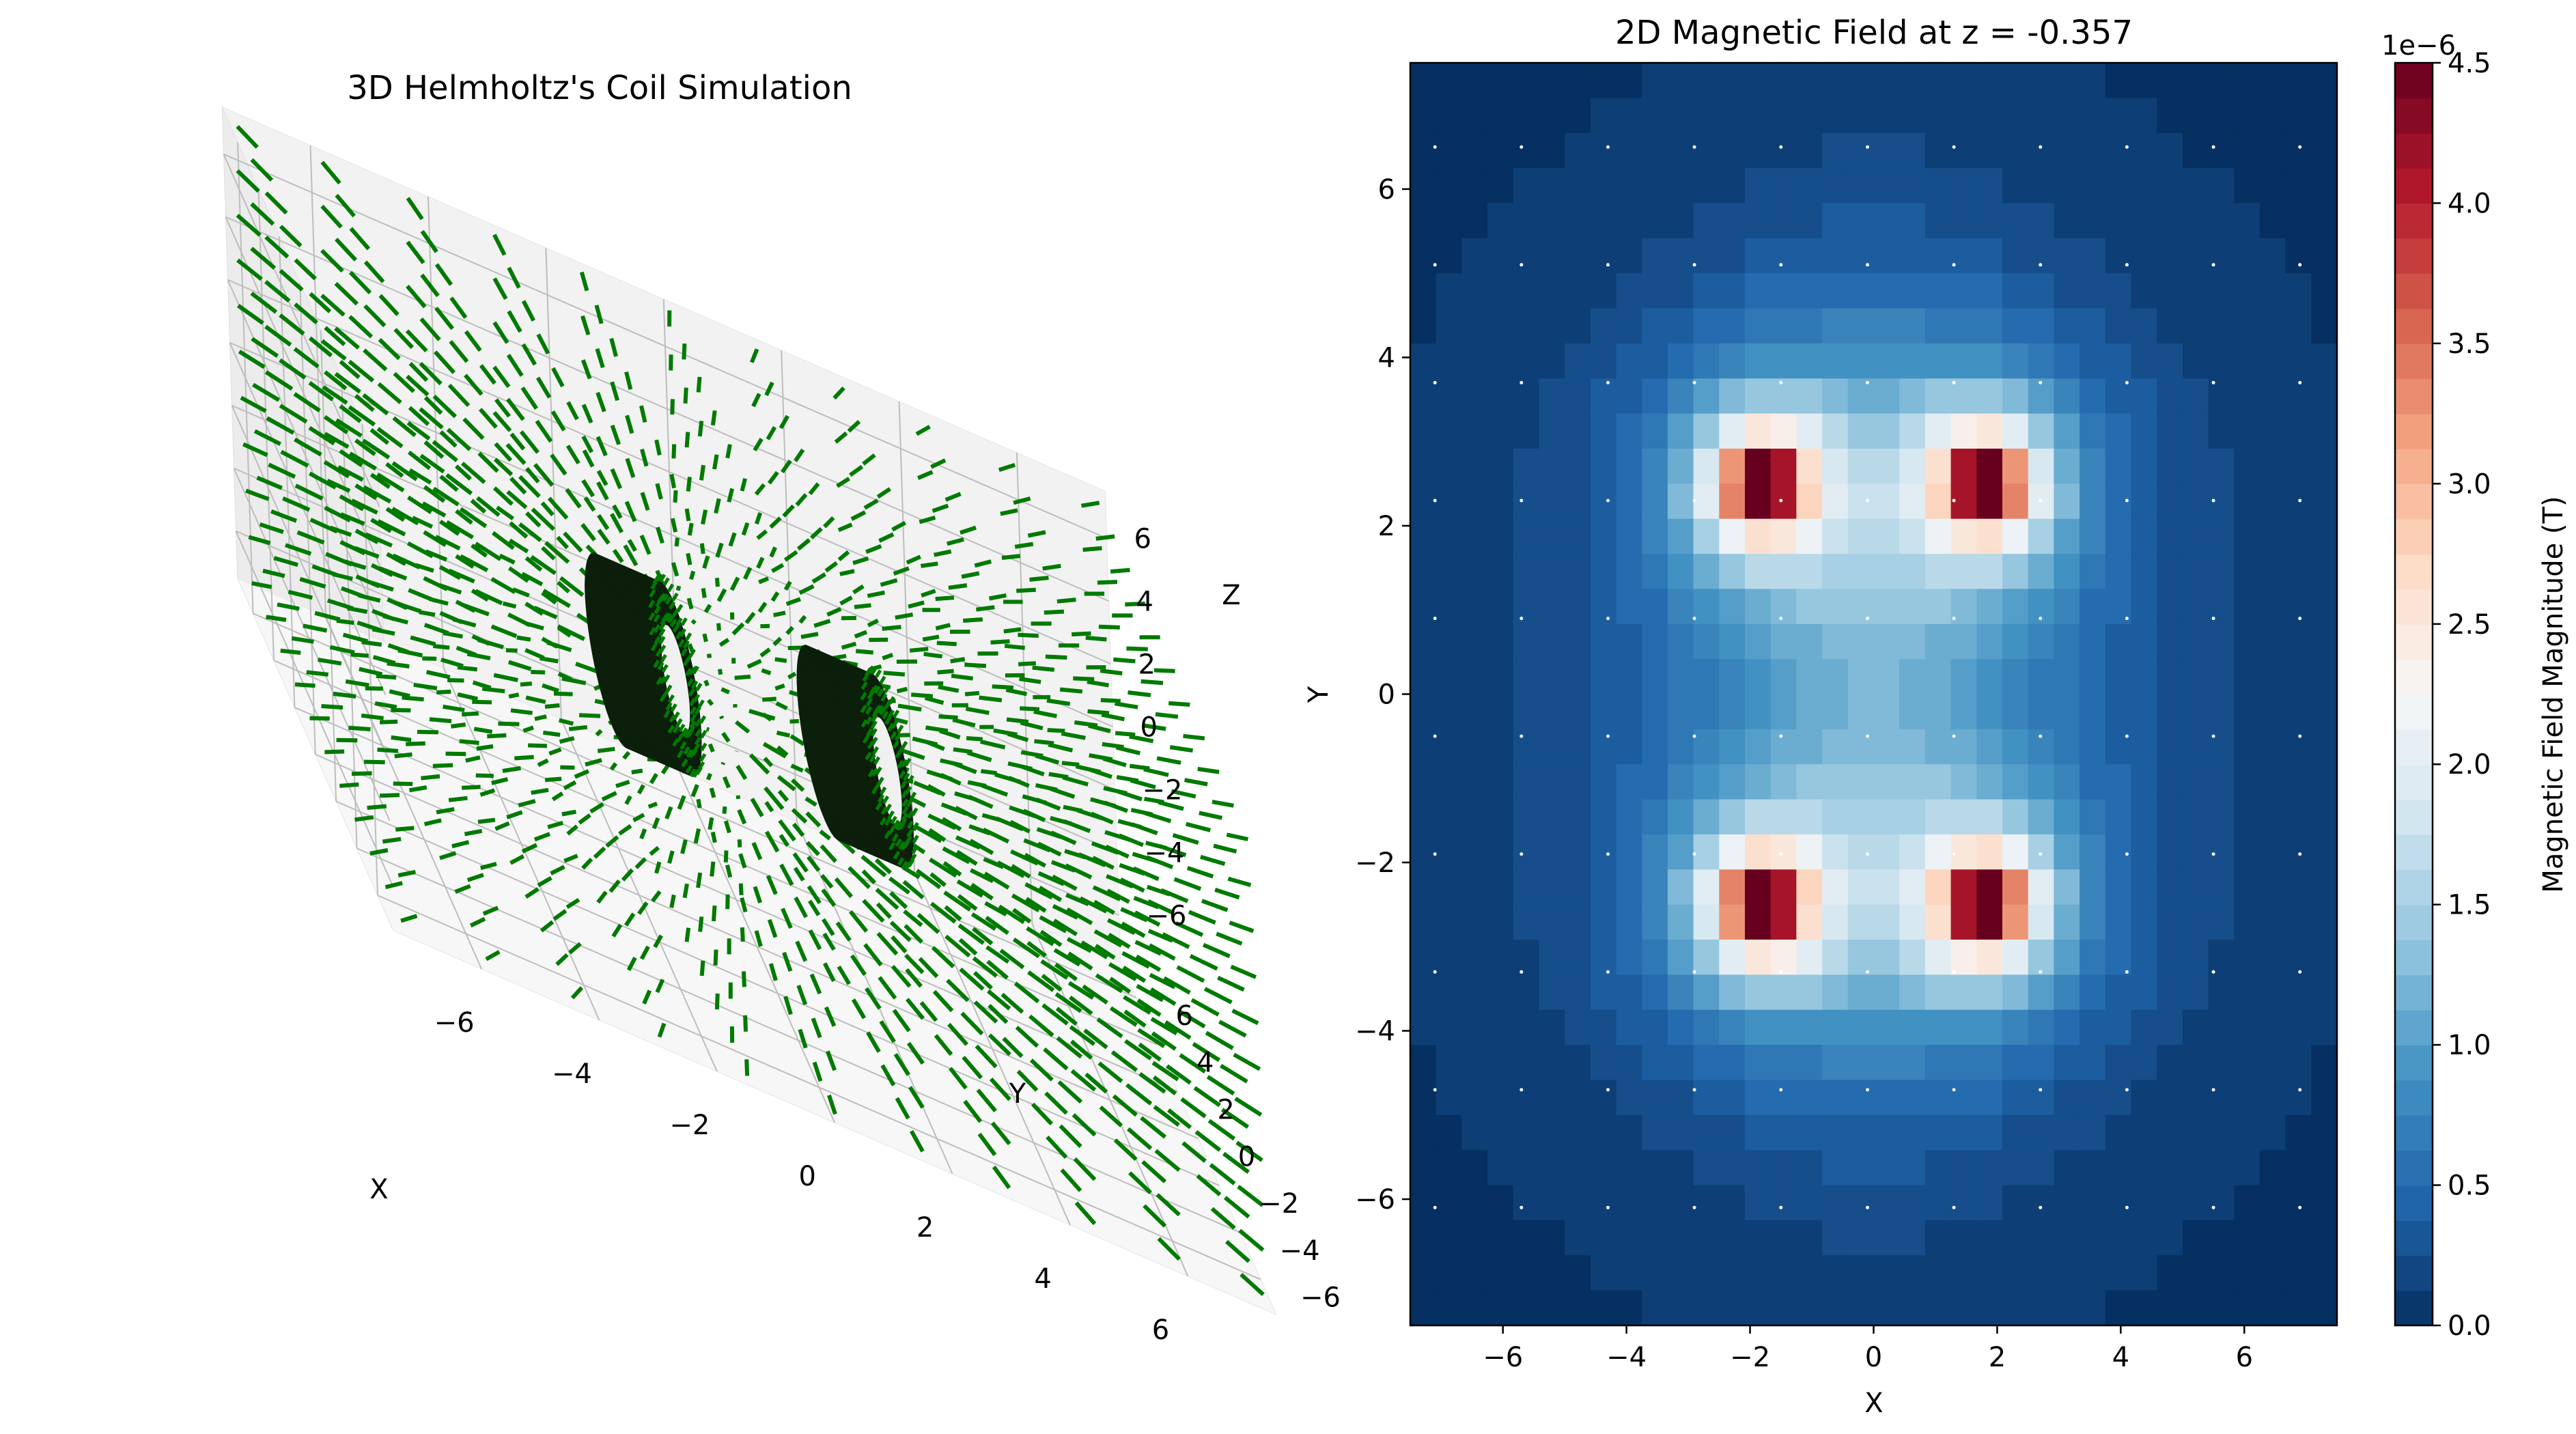 This screenshot has height=1434, width=2576. Describe the element at coordinates (925, 1227) in the screenshot. I see `x-tick-label-3d: 2` at that location.